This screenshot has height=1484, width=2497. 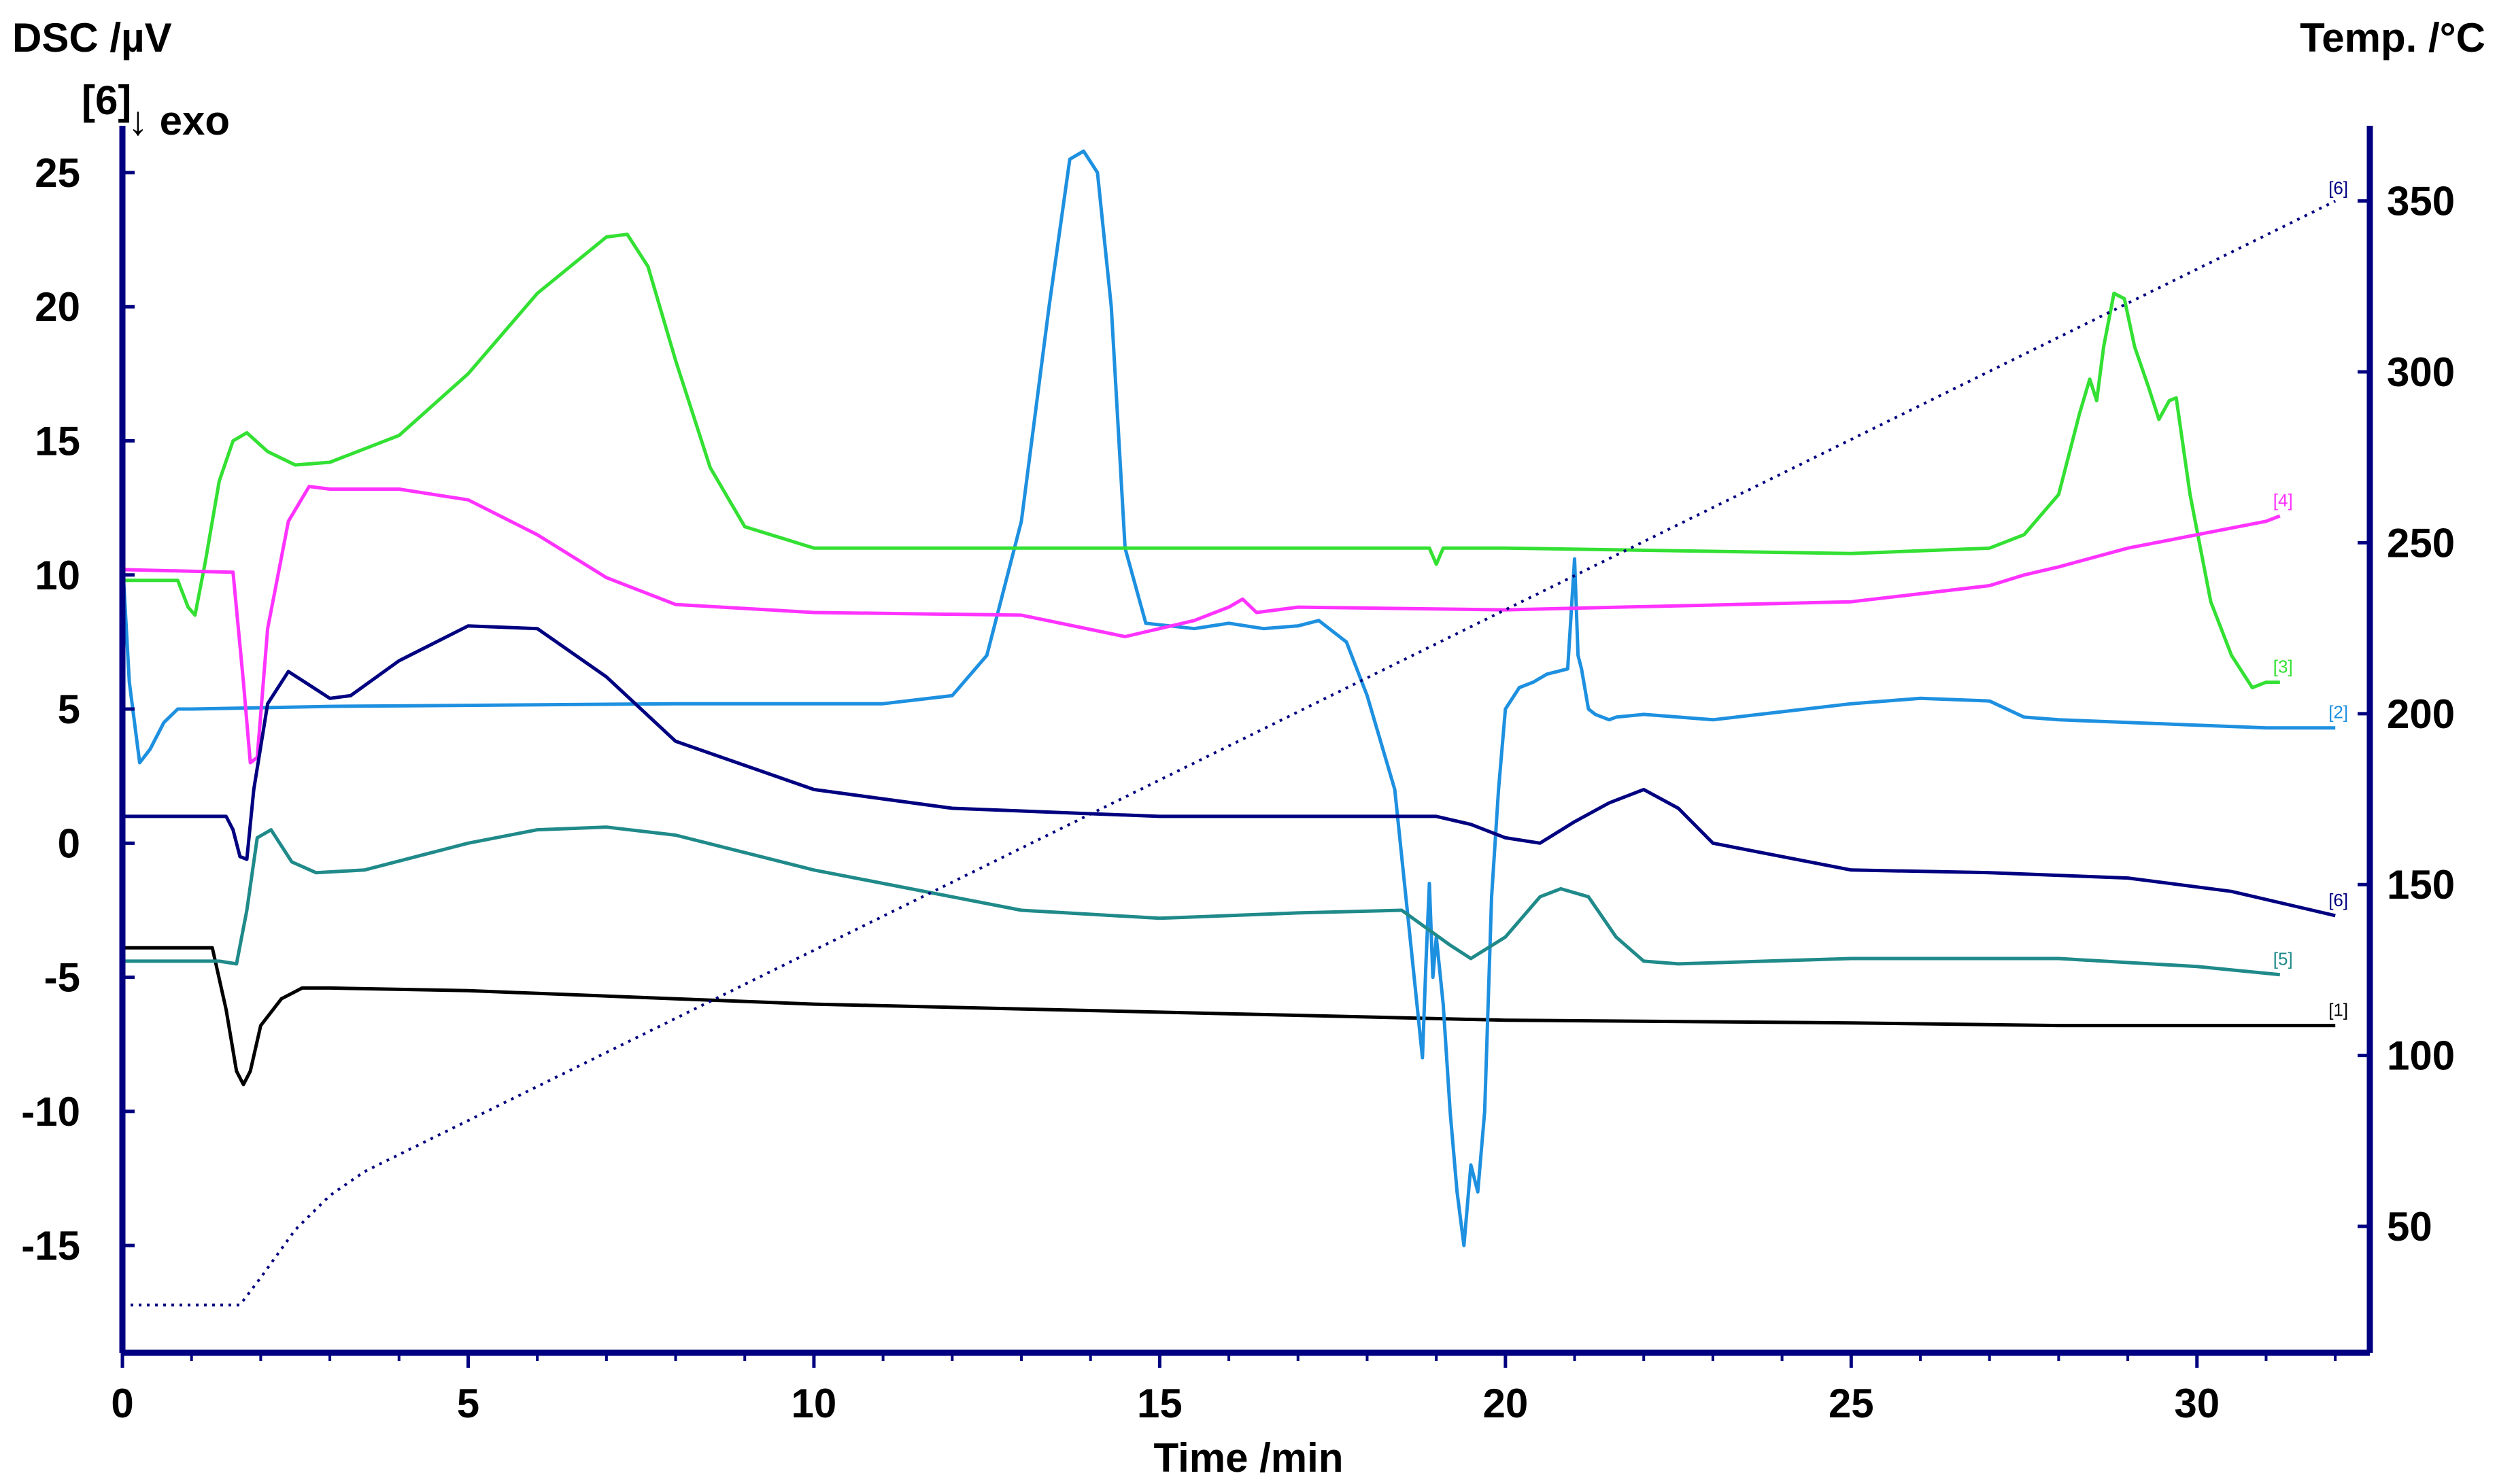 I want to click on y-tick-label: 15, so click(x=57, y=441).